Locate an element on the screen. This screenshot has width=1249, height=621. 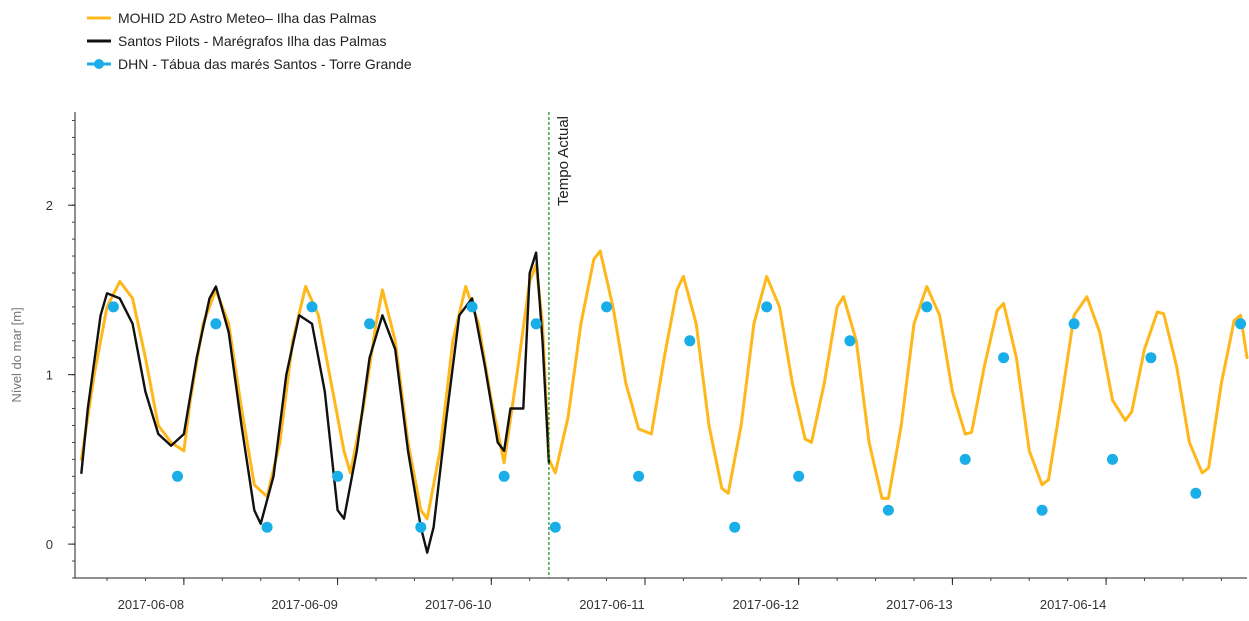
y-tick-label: 1 is located at coordinates (49, 375).